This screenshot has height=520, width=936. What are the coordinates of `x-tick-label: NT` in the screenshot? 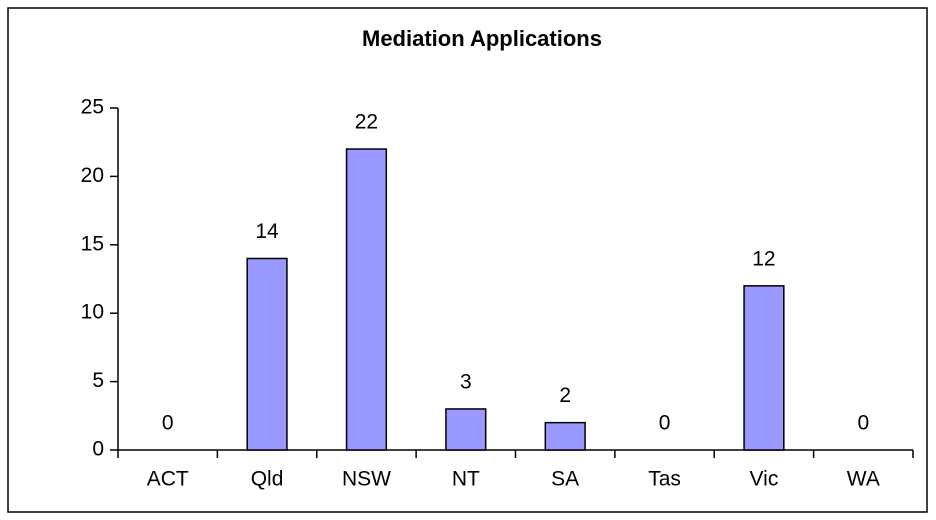 It's located at (466, 479).